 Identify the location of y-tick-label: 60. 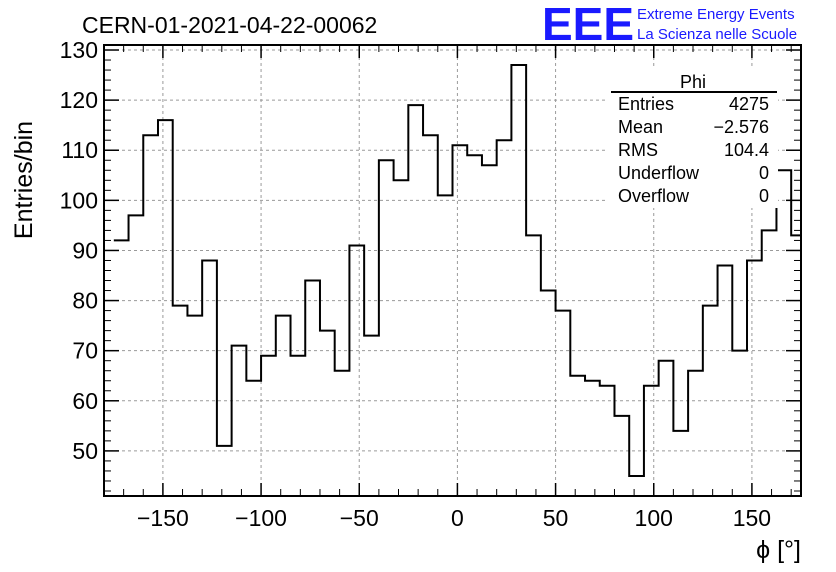
(85, 401).